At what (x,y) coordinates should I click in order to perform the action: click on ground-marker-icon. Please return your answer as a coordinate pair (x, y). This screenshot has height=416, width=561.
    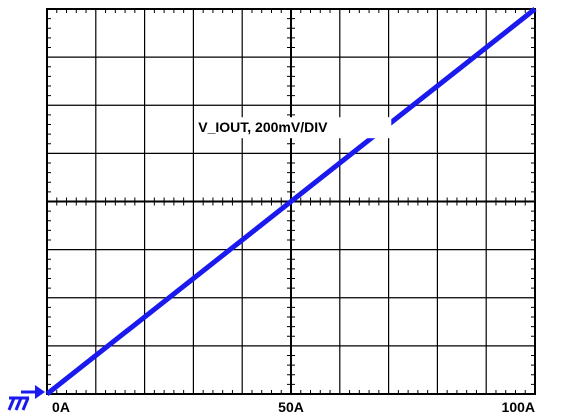
    Looking at the image, I should click on (26, 398).